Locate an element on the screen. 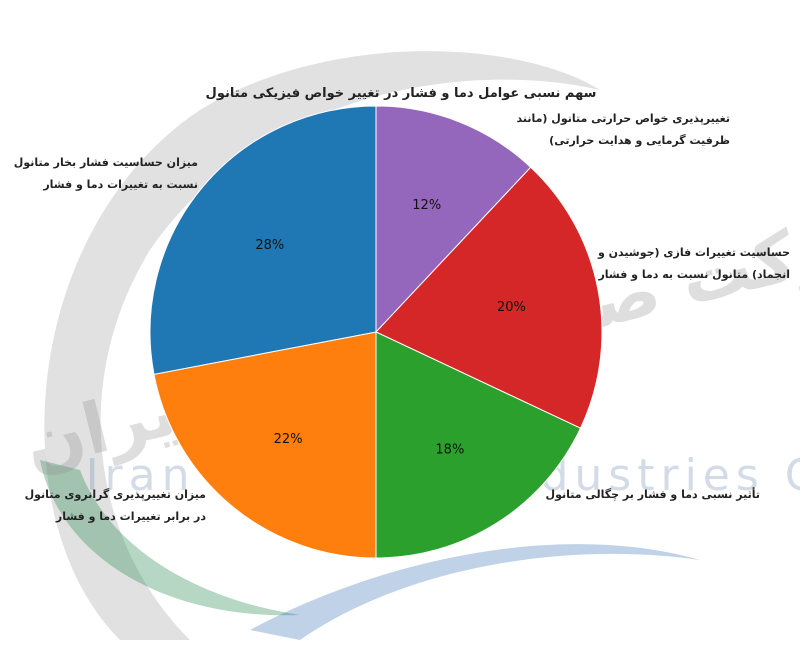 The width and height of the screenshot is (800, 666). watermark-swoosh-blue is located at coordinates (475, 592).